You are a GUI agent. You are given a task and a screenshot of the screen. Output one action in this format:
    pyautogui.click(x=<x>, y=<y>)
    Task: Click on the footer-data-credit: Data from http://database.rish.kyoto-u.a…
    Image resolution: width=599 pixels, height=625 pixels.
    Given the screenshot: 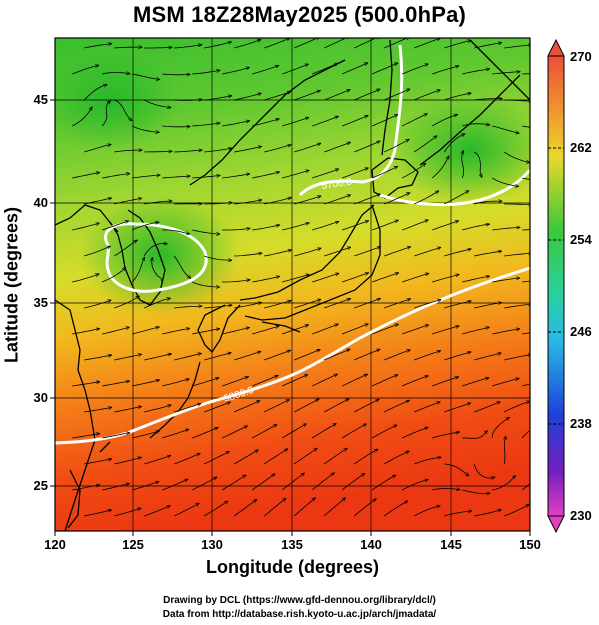 What is the action you would take?
    pyautogui.click(x=299, y=614)
    